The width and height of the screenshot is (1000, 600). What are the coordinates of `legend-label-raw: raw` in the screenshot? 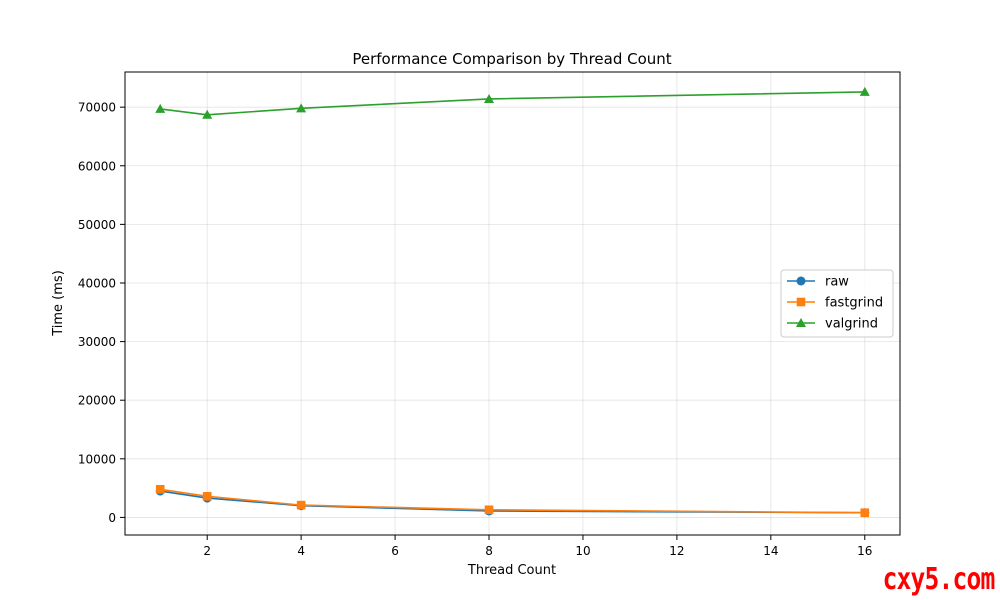 It's located at (837, 282).